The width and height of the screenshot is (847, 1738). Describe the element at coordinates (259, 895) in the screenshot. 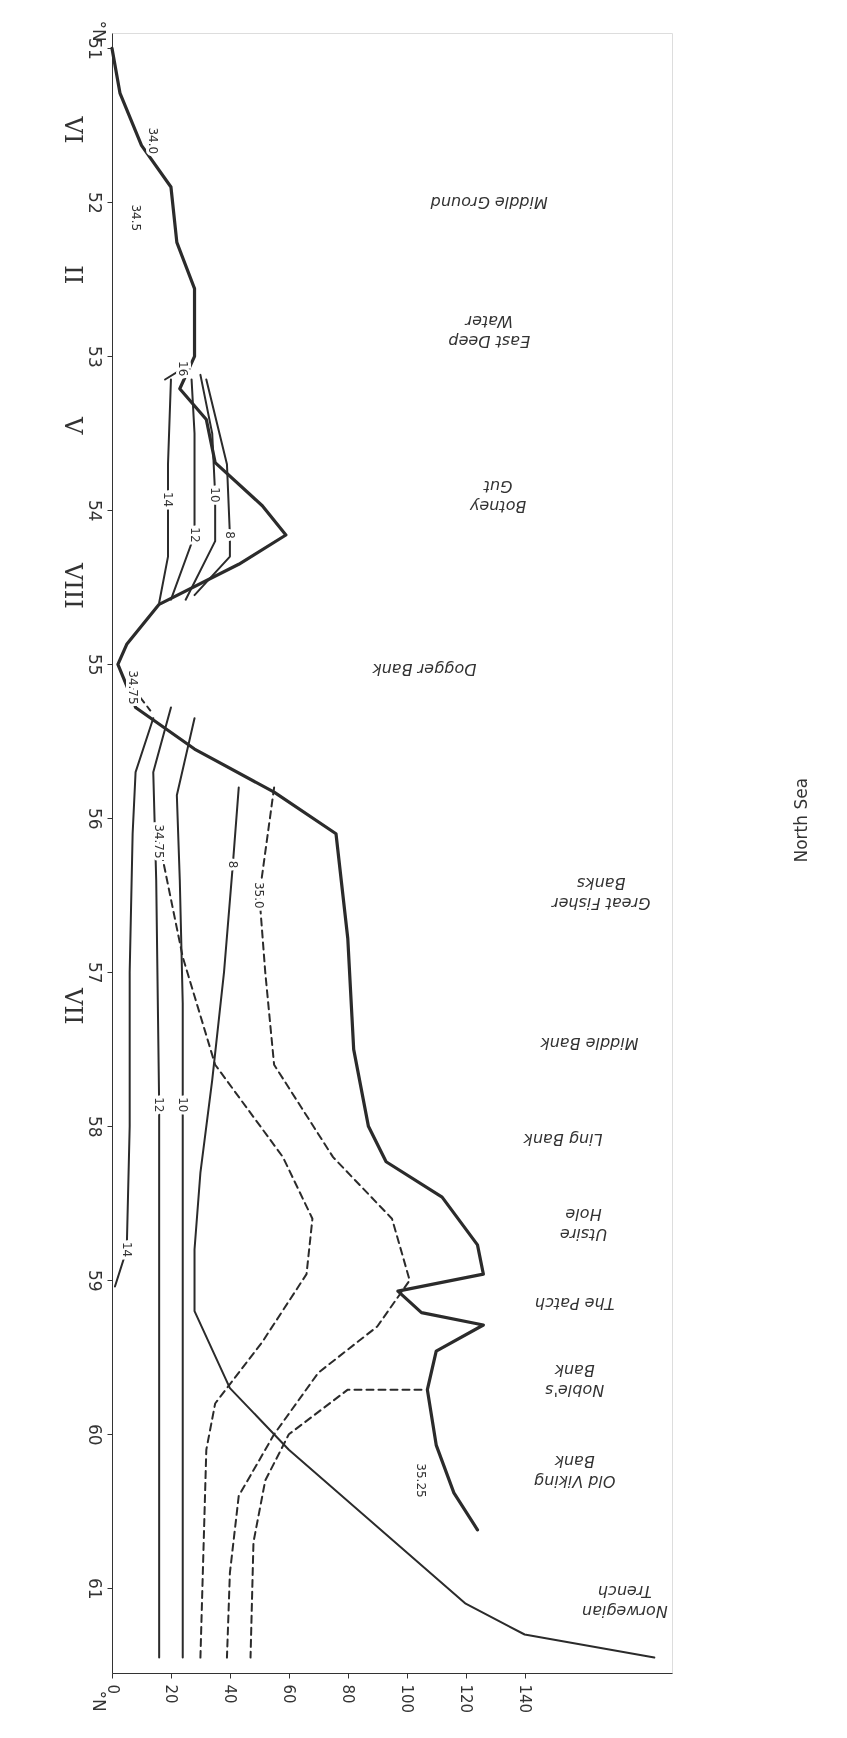

I see `annotation: 35.0` at that location.